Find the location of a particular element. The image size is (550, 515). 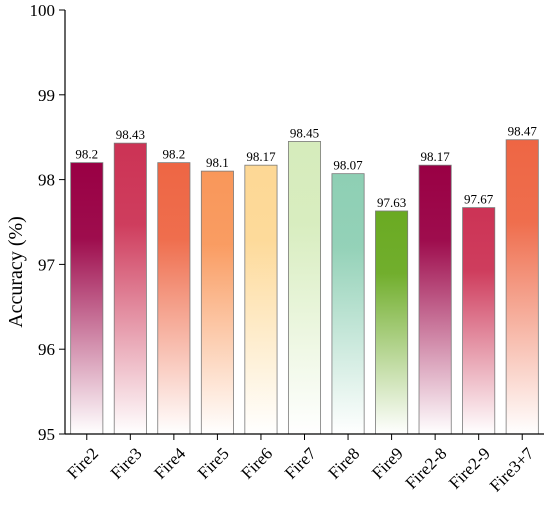

x-tick-label: Fire2-8 is located at coordinates (426, 468).